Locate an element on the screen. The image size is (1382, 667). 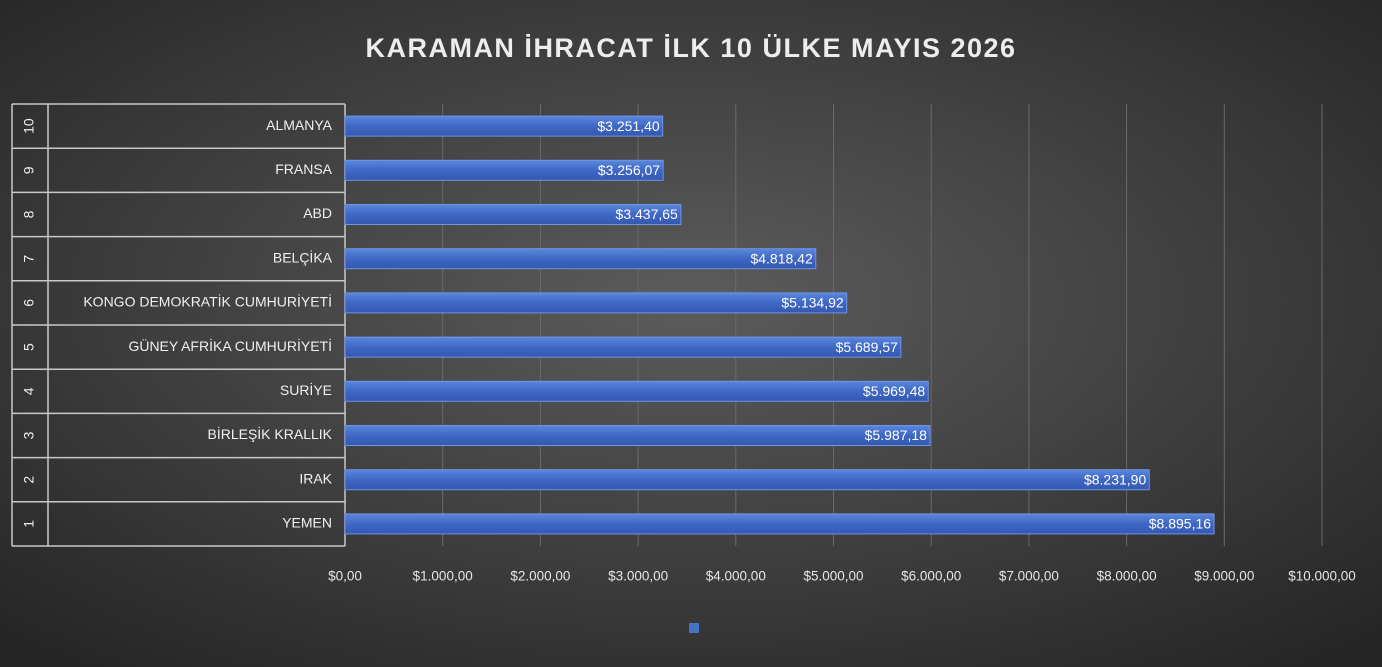
rank-label: 4 is located at coordinates (29, 391).